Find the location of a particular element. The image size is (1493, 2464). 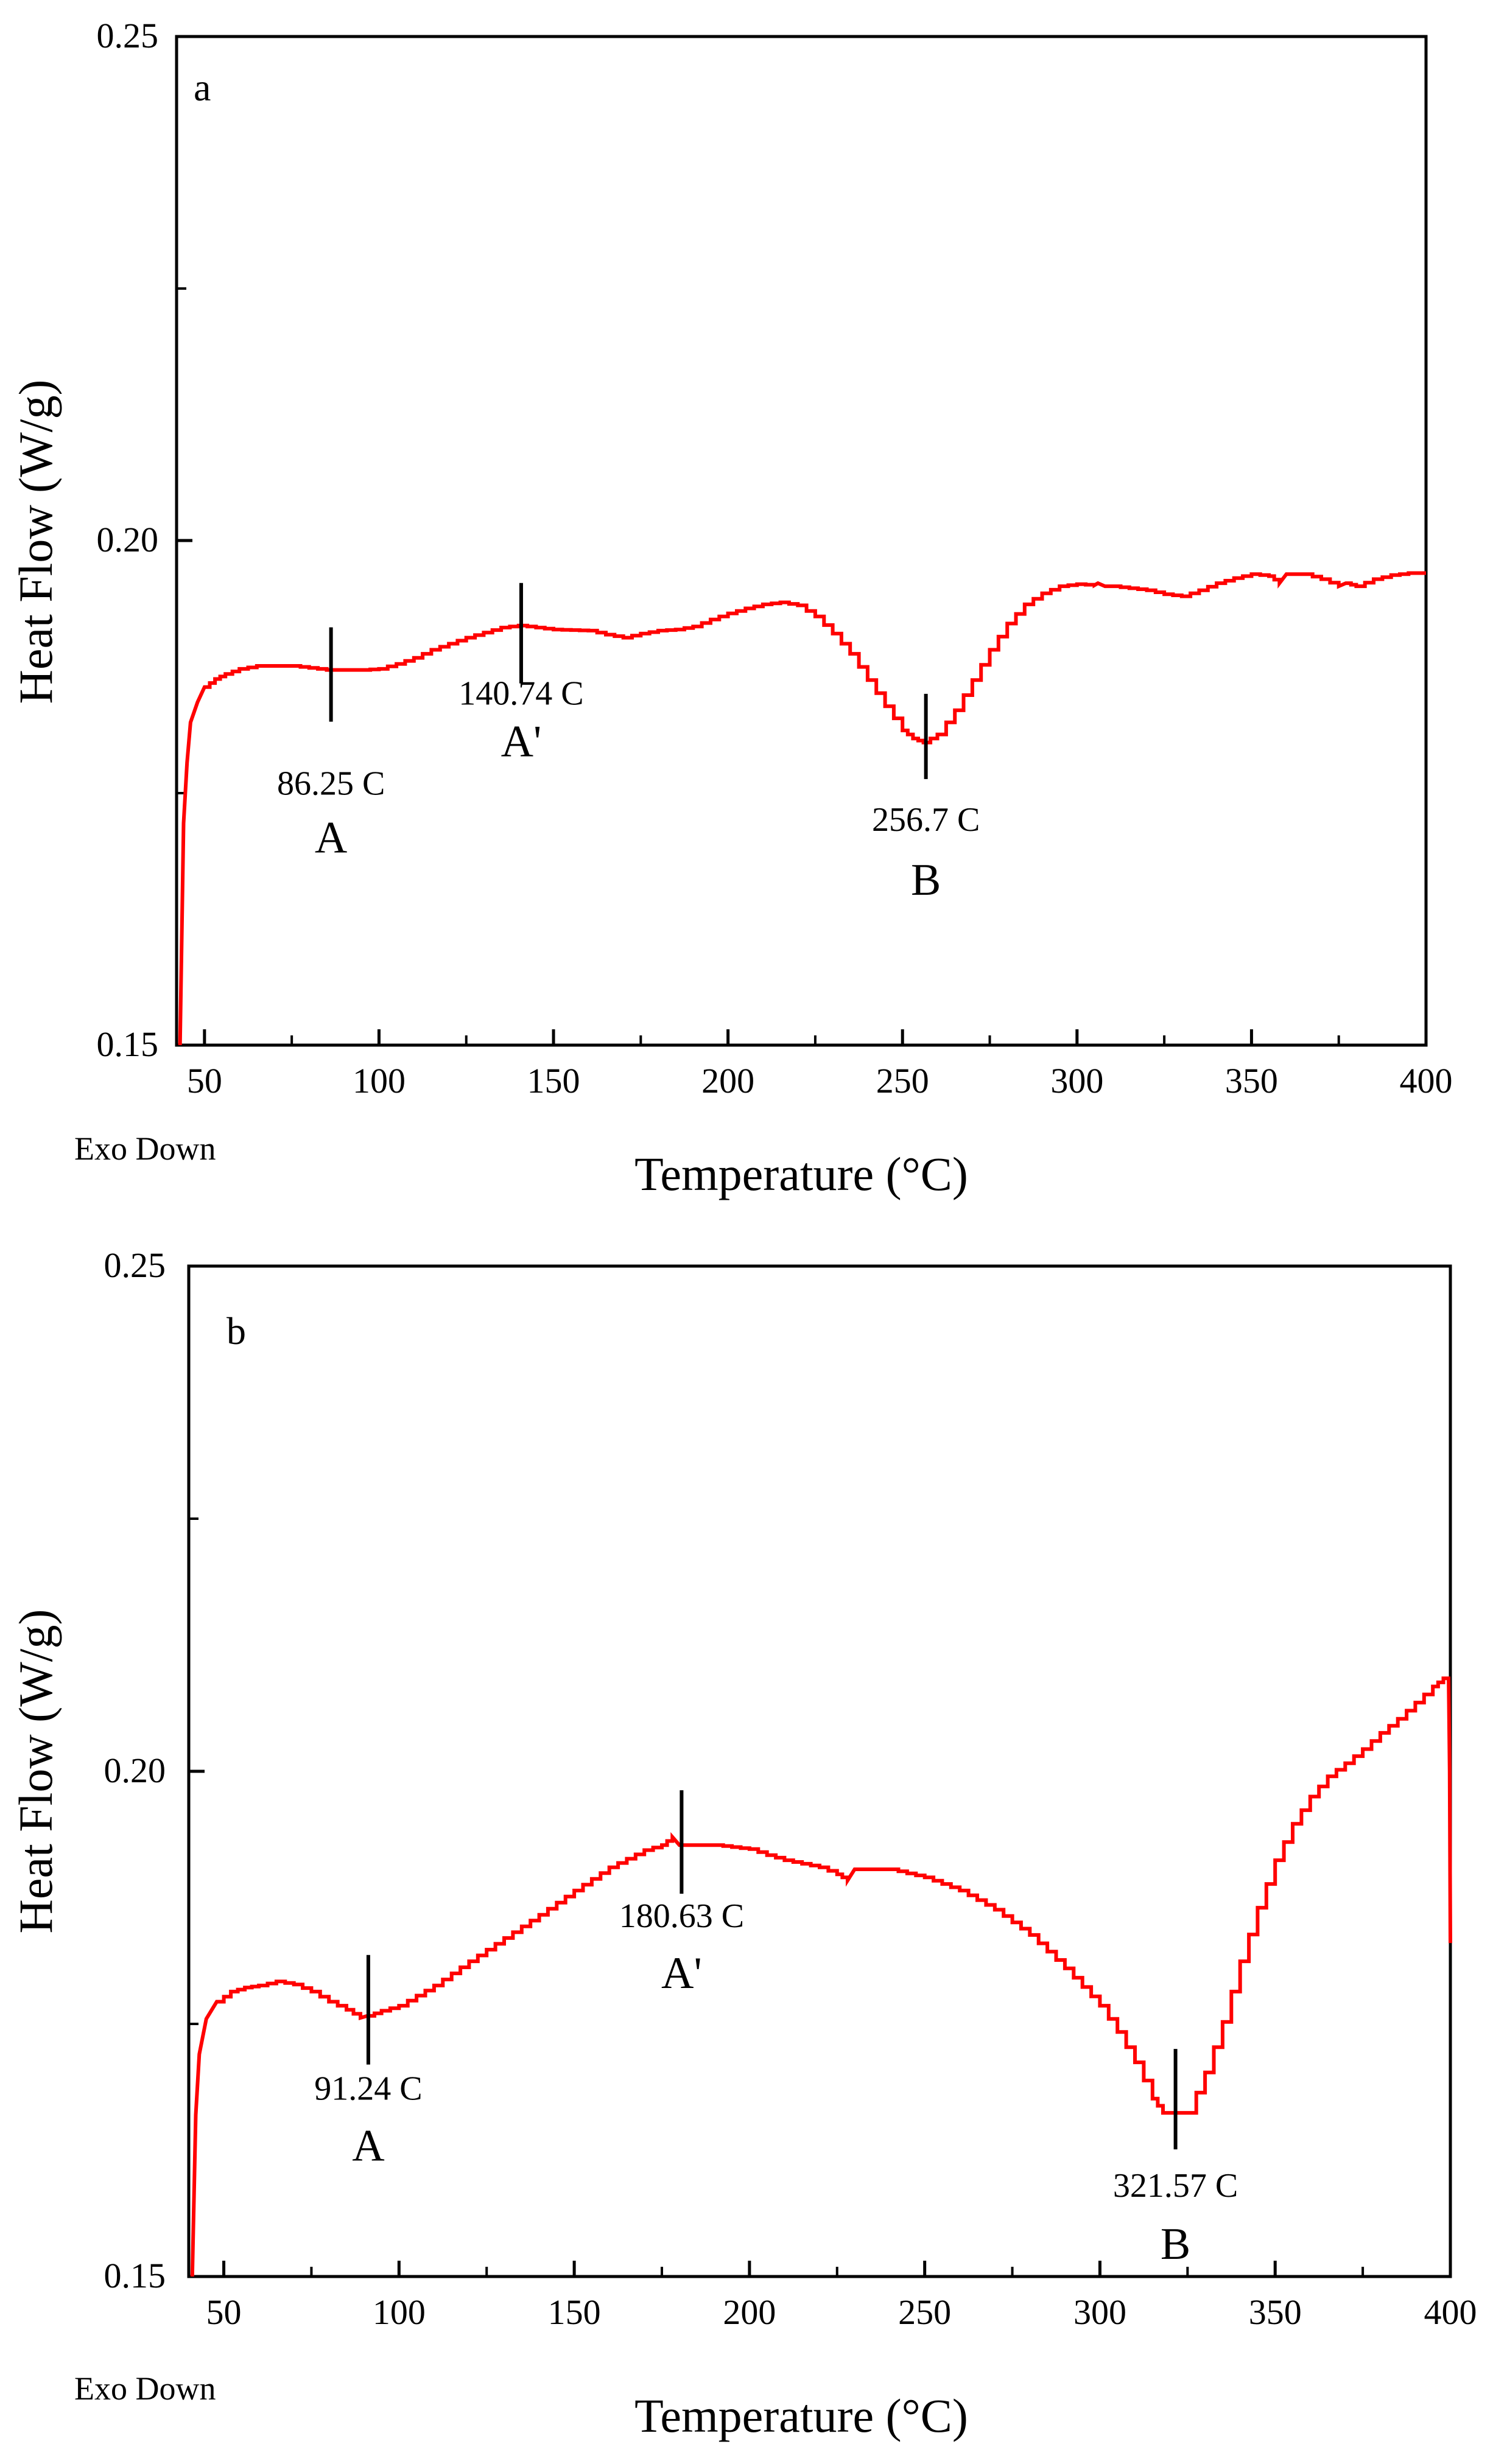

y-axis-title-b: Heat Flow (W/g) is located at coordinates (35, 1771).